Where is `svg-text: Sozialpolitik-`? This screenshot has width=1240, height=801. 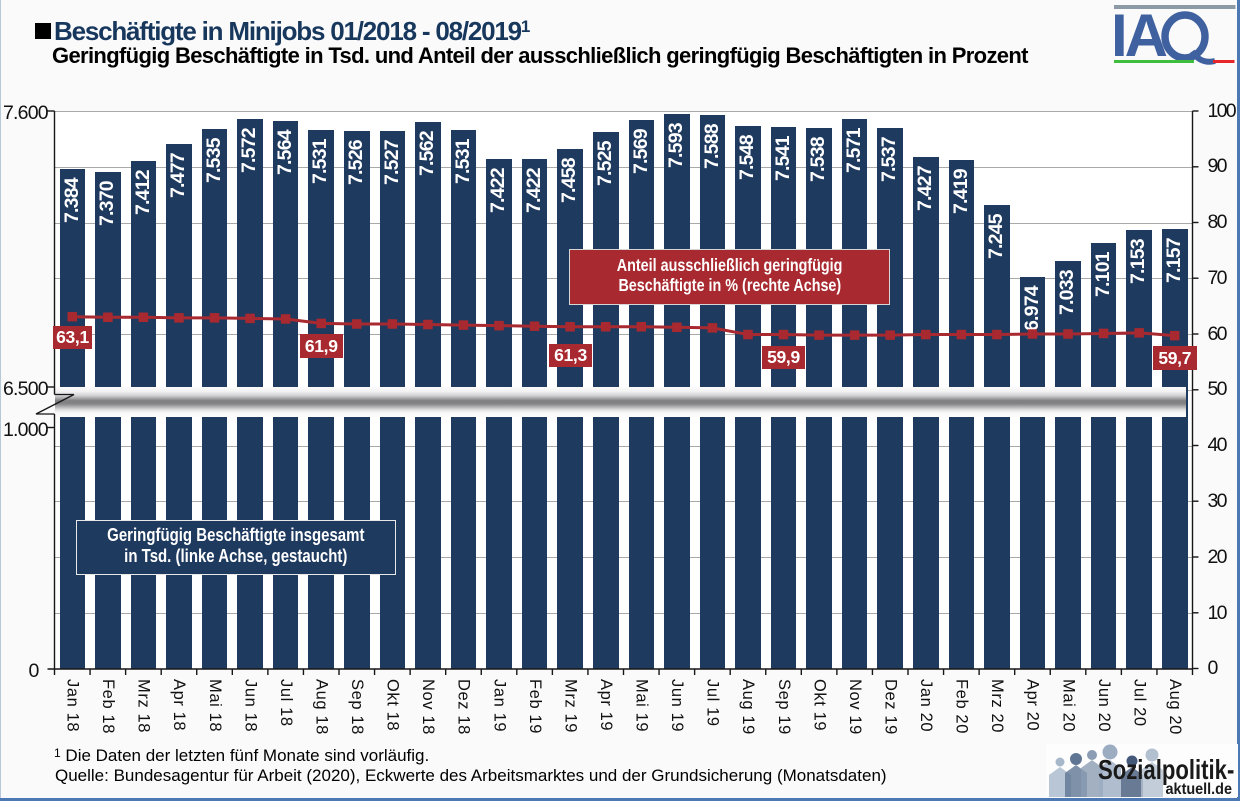 svg-text: Sozialpolitik- is located at coordinates (1166, 770).